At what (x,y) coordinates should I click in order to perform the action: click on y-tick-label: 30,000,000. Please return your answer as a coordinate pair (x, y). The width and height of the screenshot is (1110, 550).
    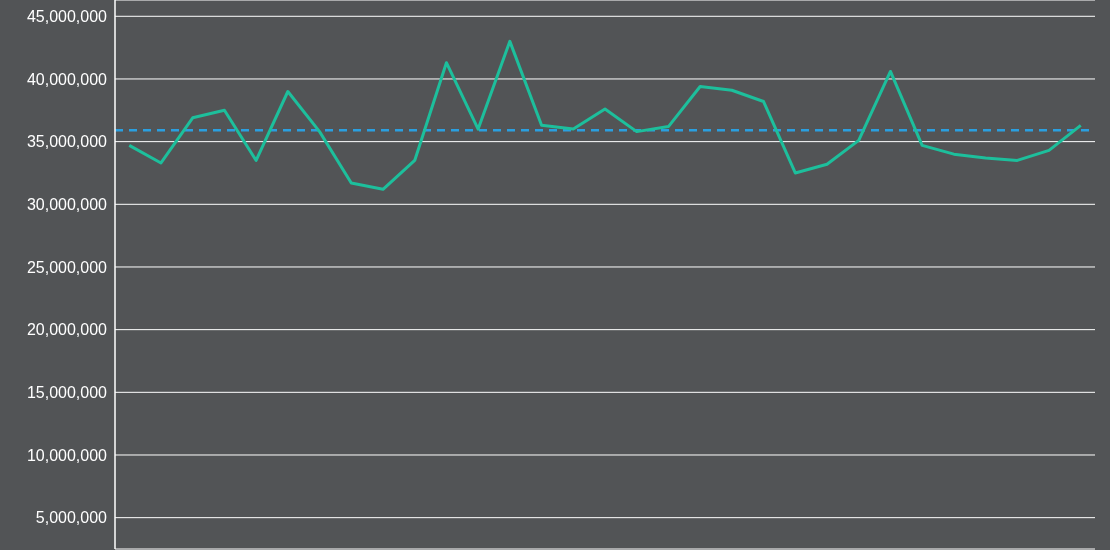
    Looking at the image, I should click on (67, 204).